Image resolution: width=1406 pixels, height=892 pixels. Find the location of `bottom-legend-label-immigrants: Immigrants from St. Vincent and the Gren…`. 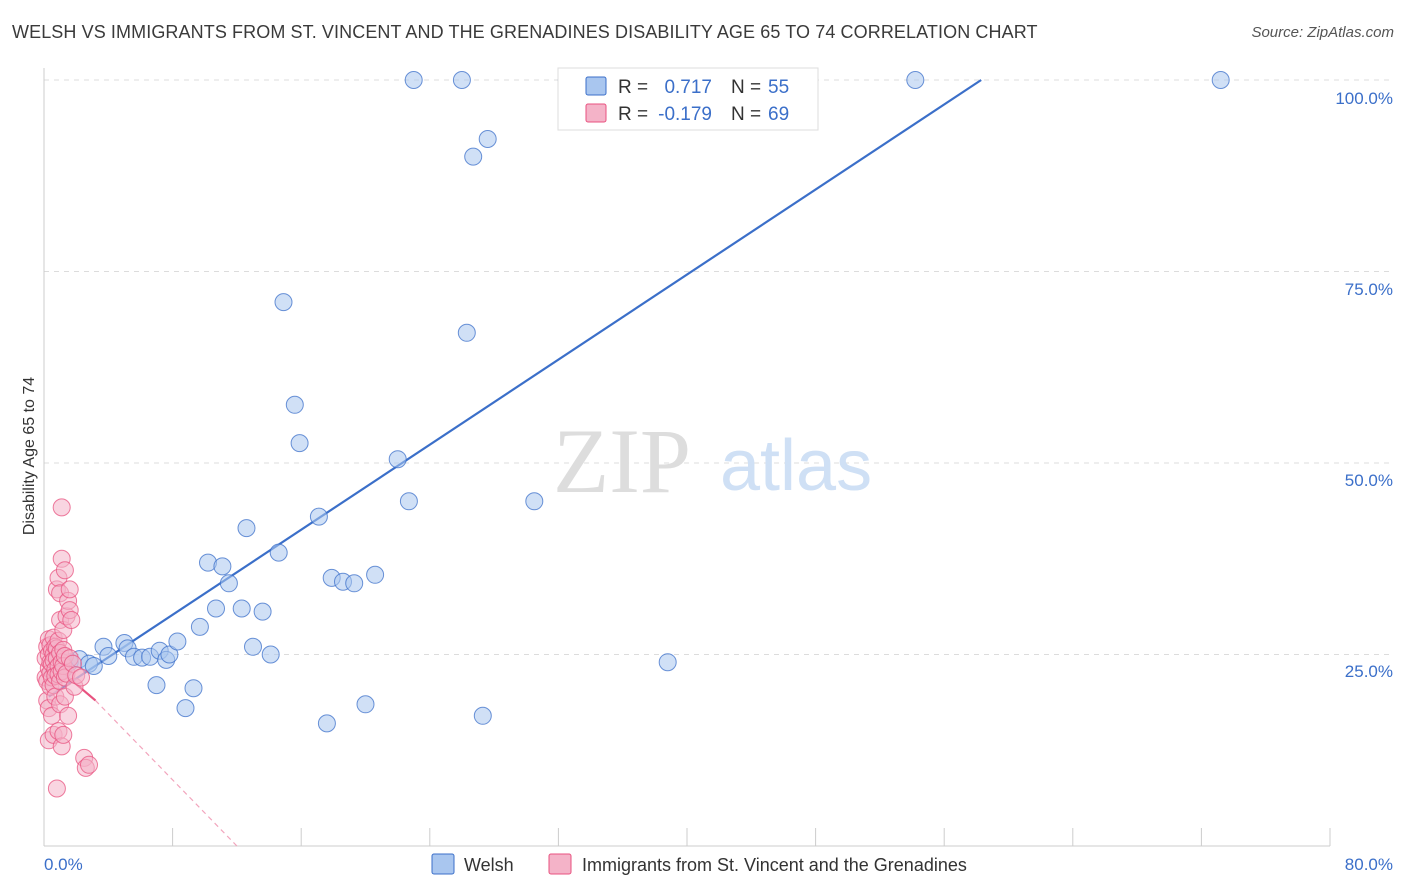

bottom-legend-label-immigrants: Immigrants from St. Vincent and the Gren… is located at coordinates (774, 865).